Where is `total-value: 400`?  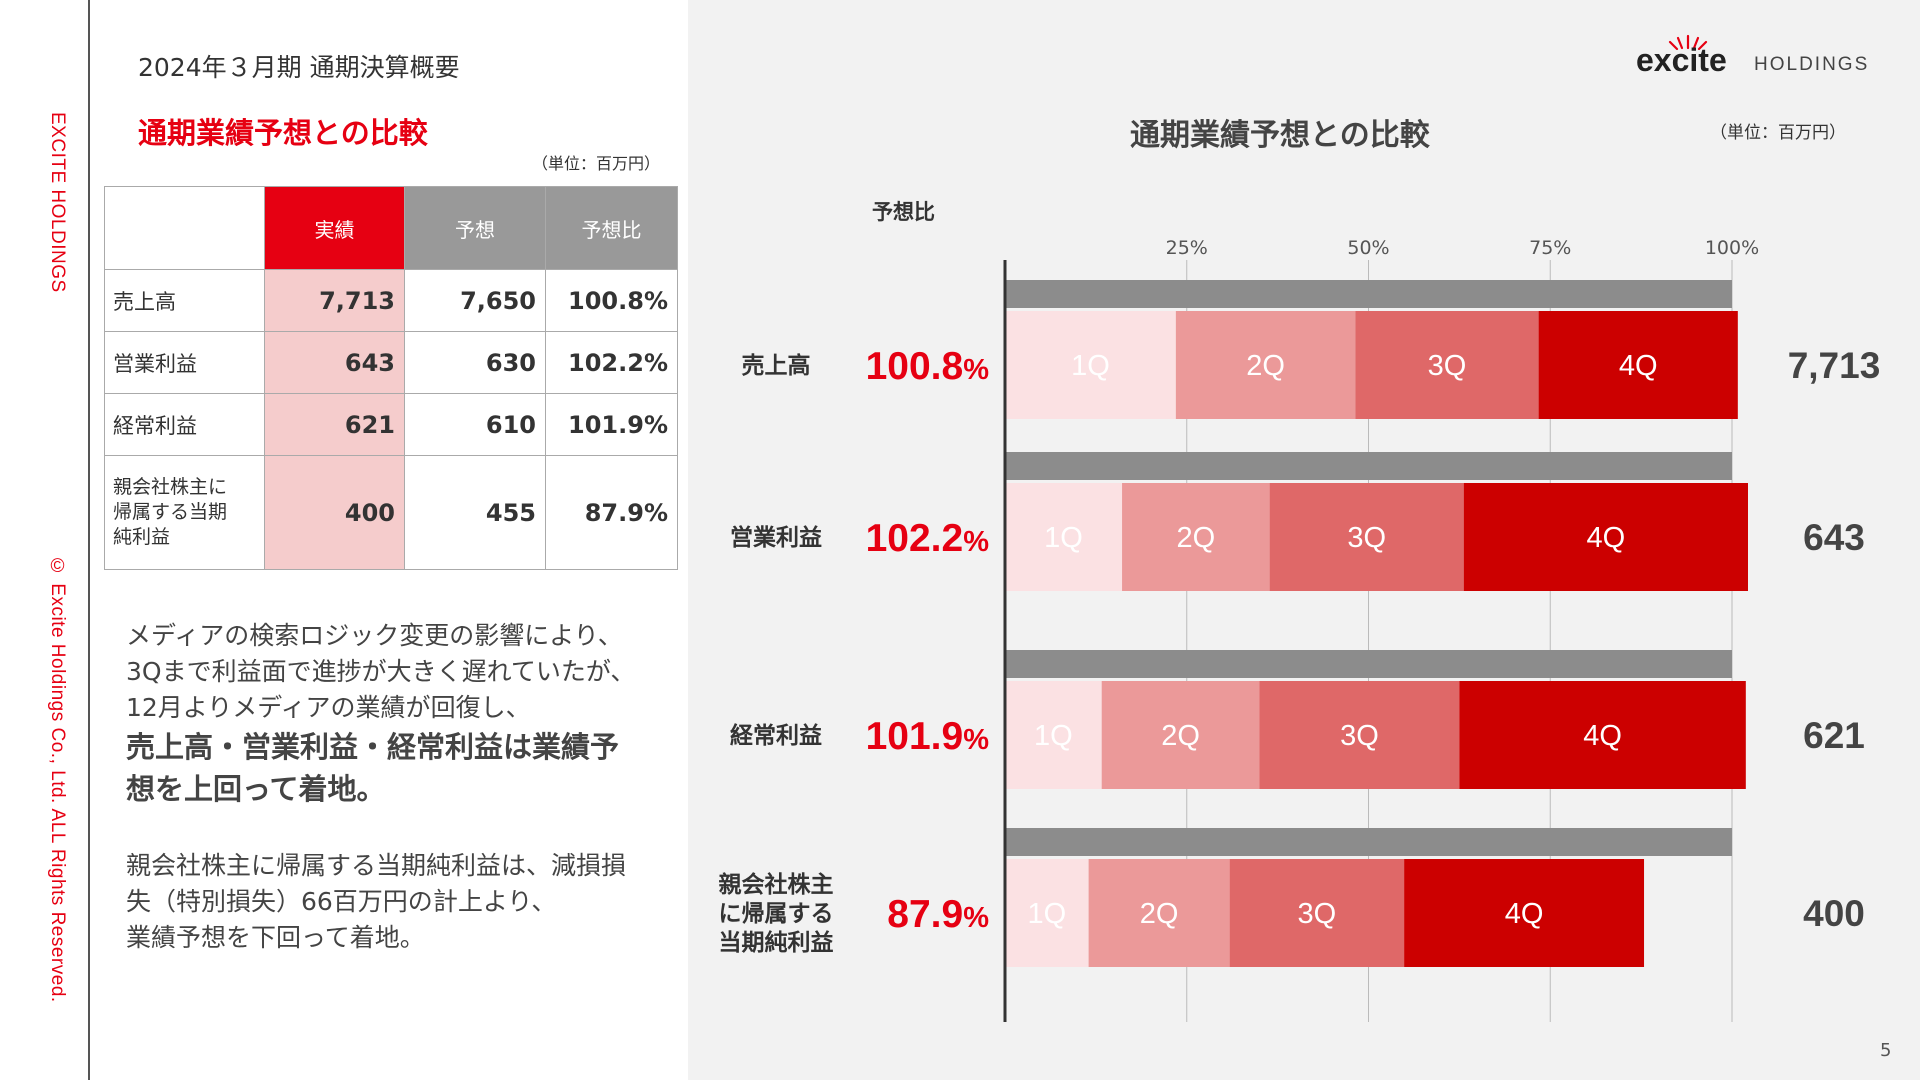
total-value: 400 is located at coordinates (1834, 913).